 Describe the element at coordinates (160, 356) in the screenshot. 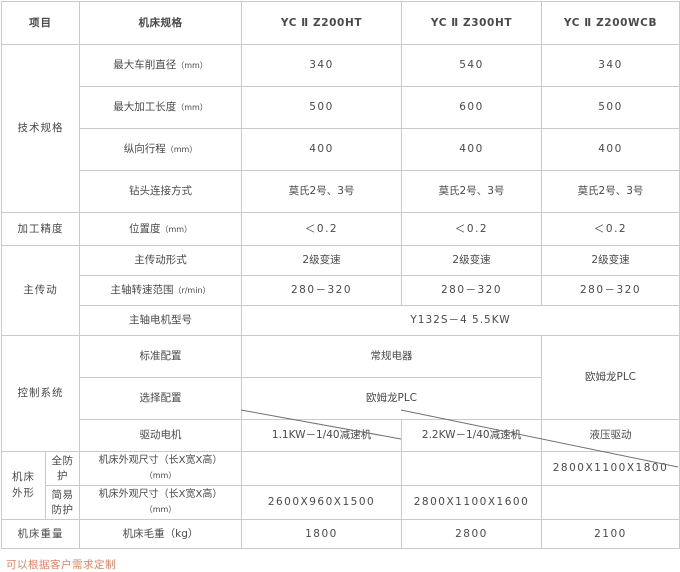

I see `param-label: 标准配置` at that location.